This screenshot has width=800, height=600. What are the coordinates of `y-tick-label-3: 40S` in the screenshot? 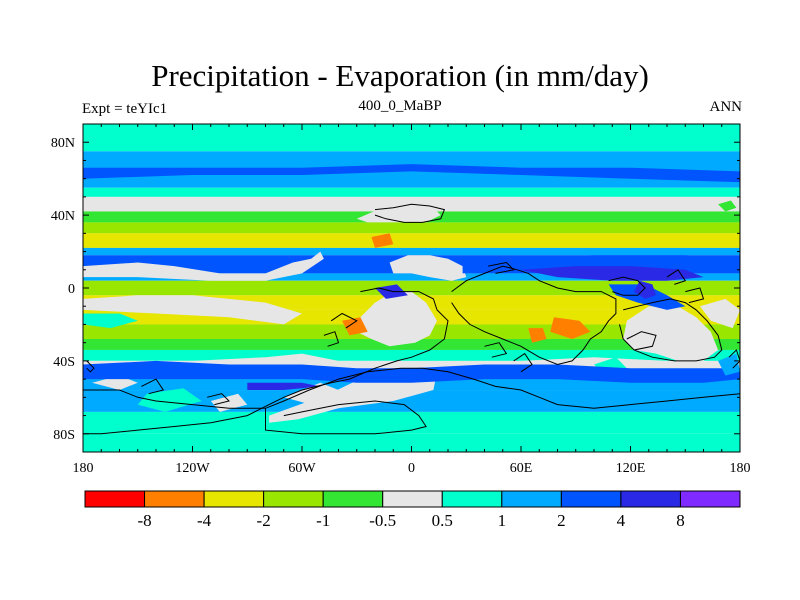 It's located at (64, 362).